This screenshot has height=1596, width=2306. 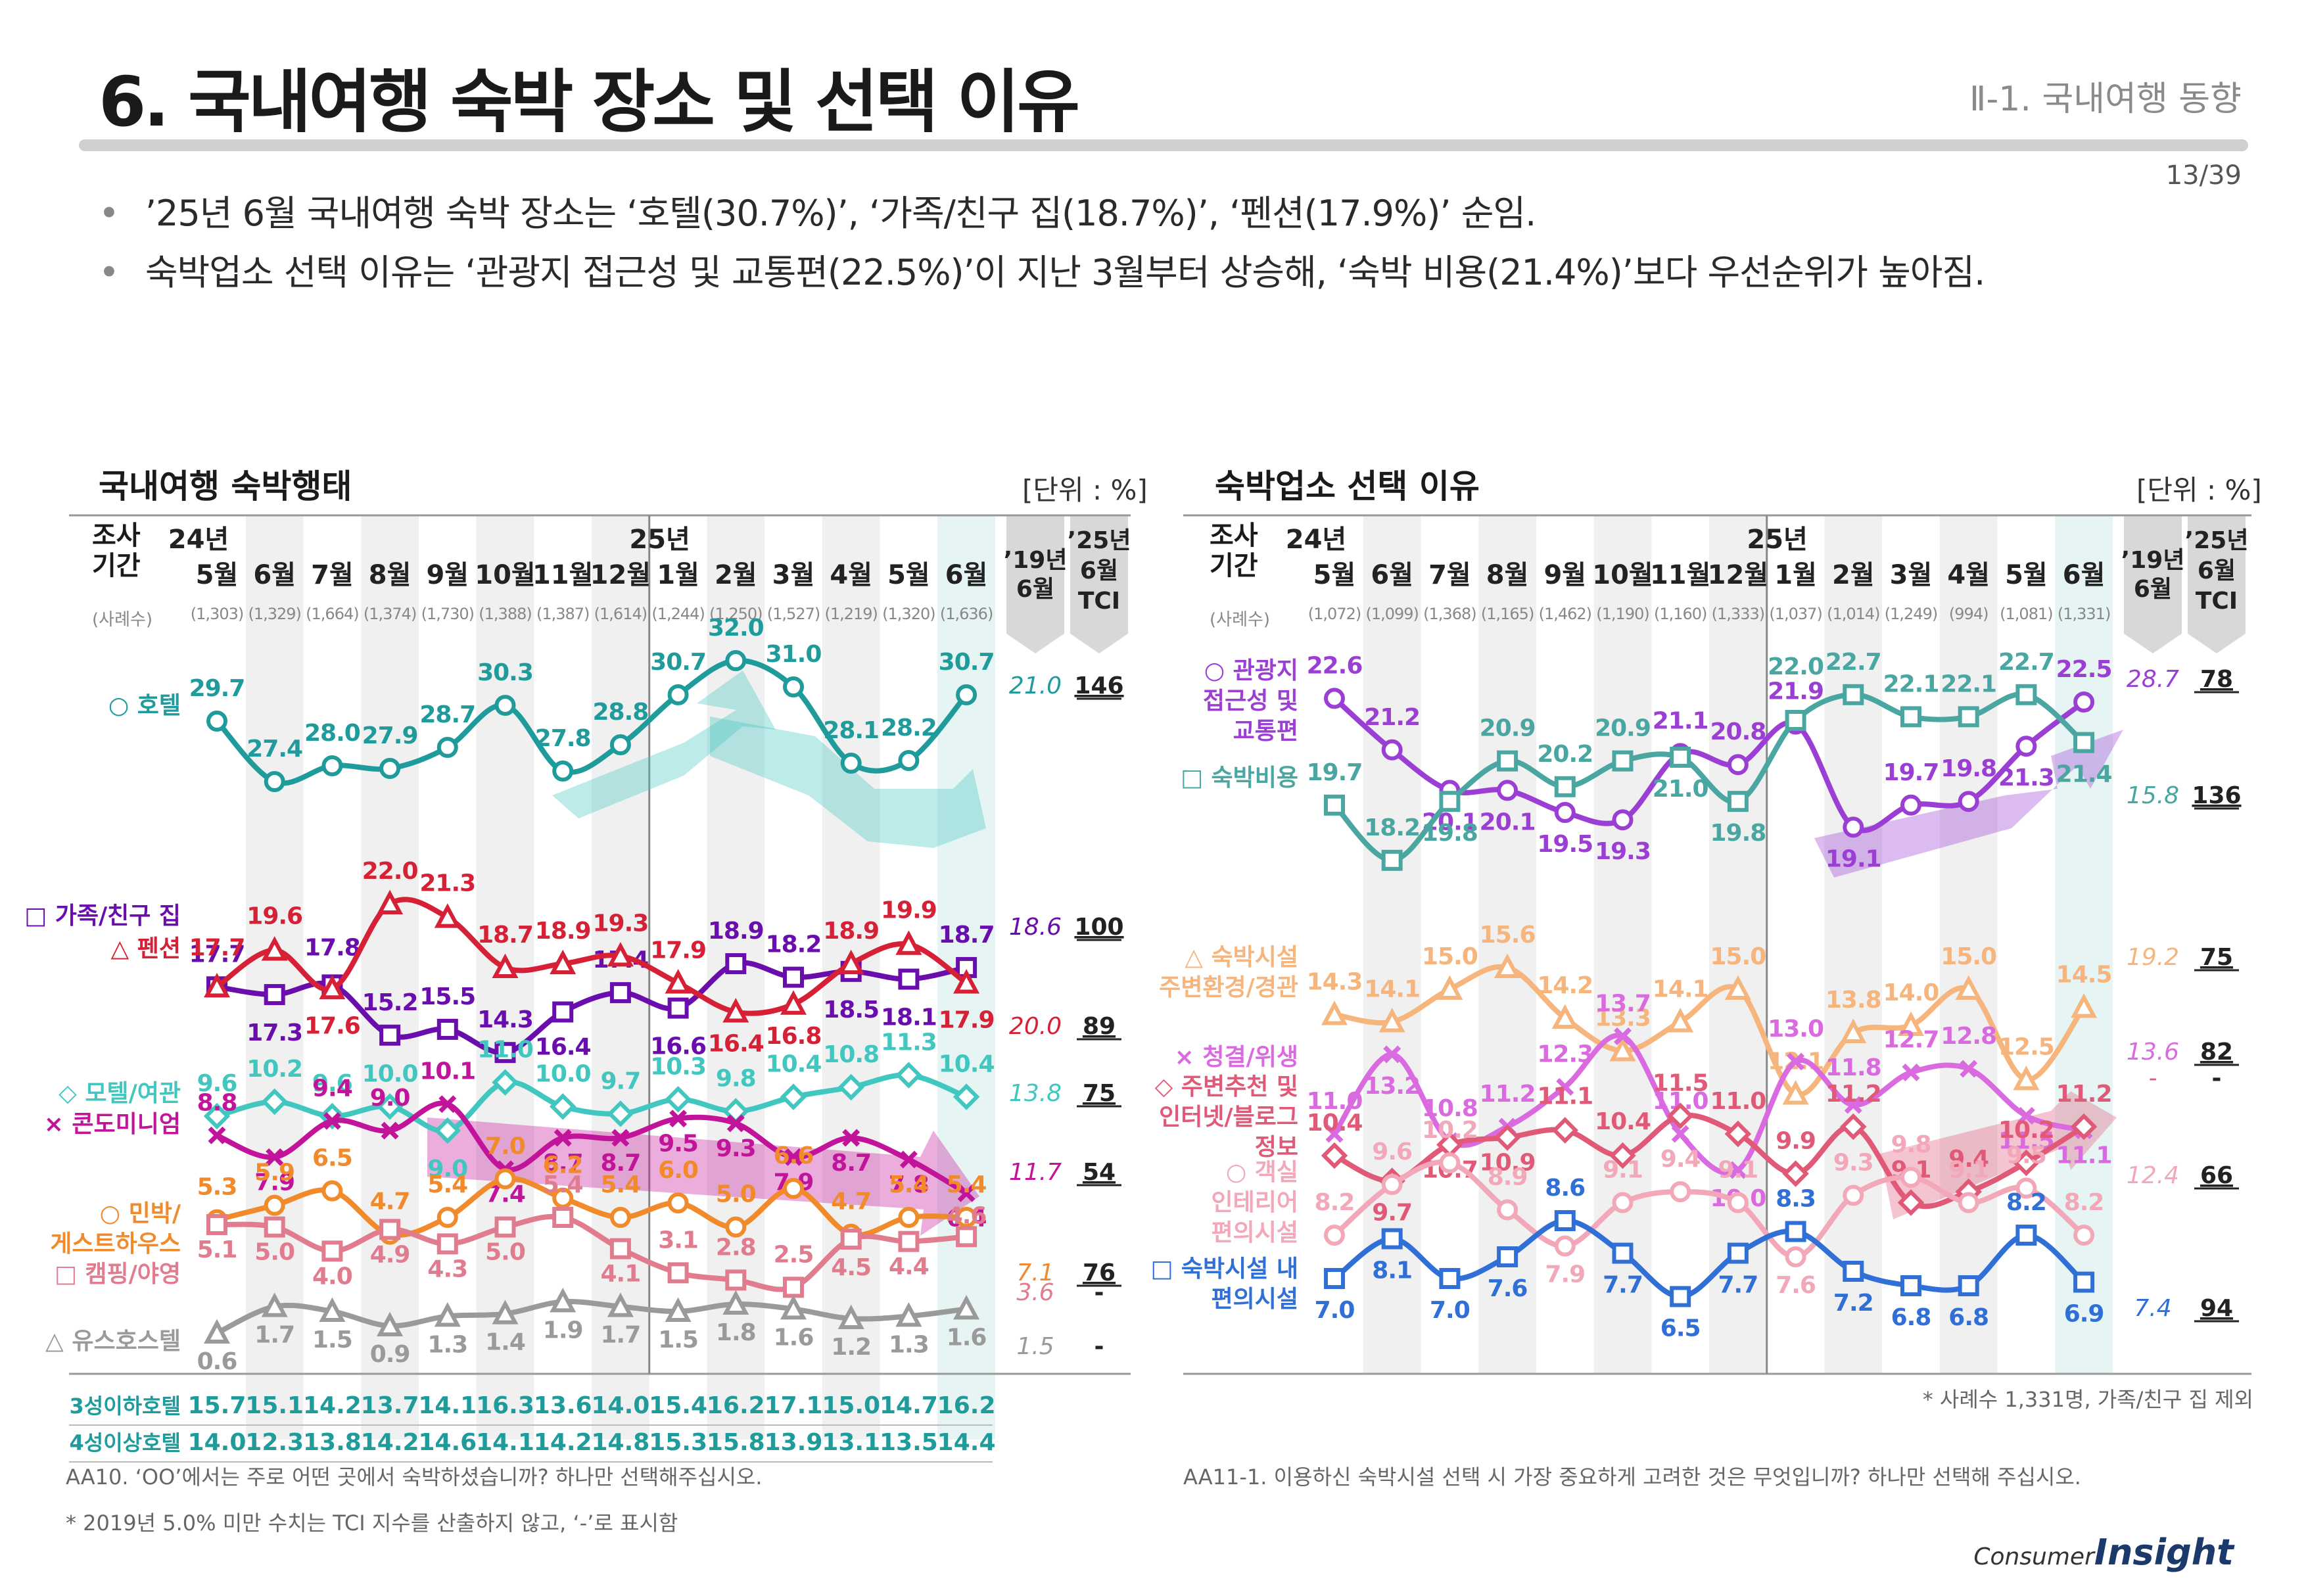 I want to click on right-series-0-value: 21.2, so click(x=1392, y=717).